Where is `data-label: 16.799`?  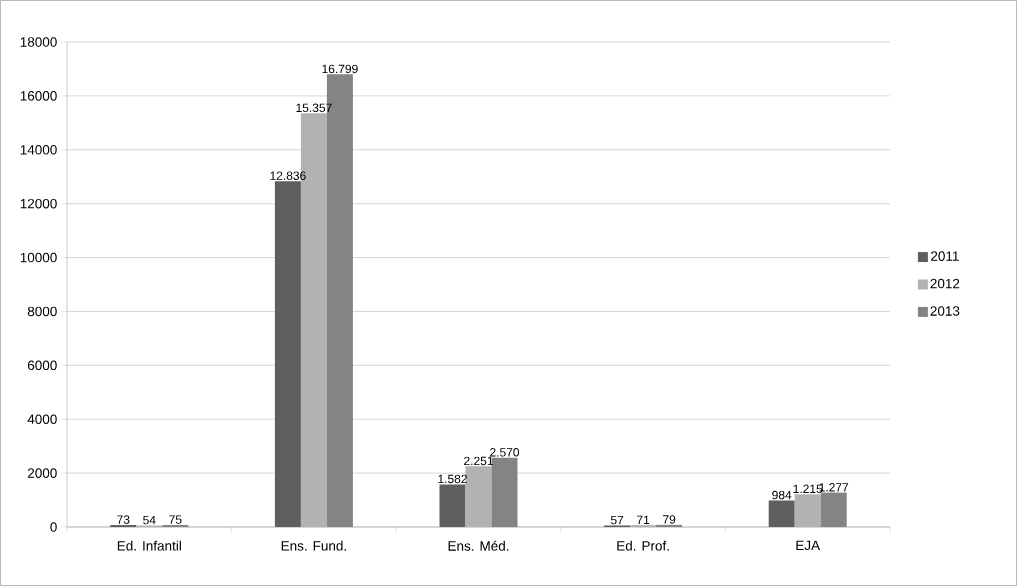
data-label: 16.799 is located at coordinates (340, 69).